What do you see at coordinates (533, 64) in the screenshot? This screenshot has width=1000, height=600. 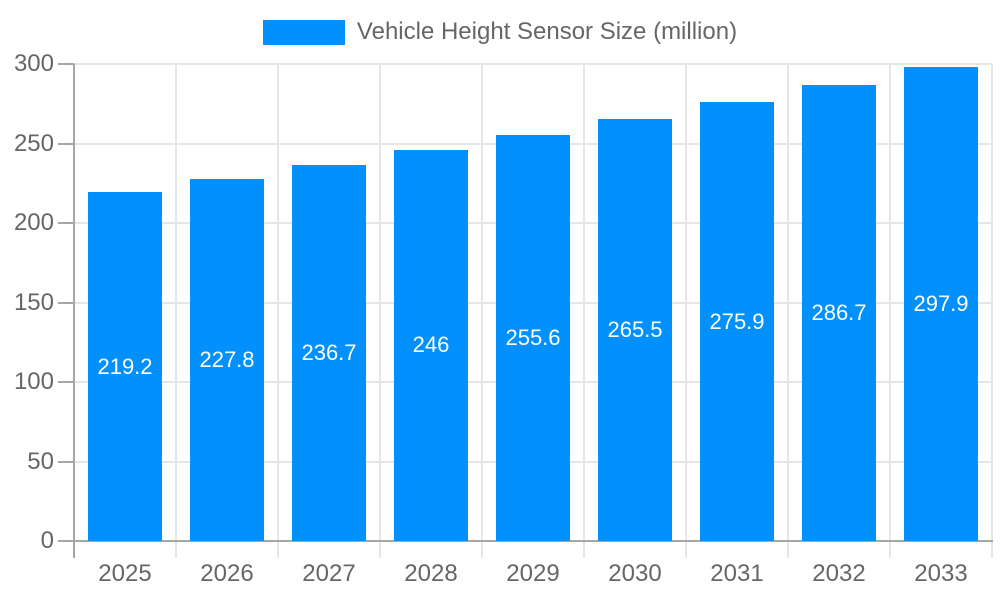 I see `h-gridline` at bounding box center [533, 64].